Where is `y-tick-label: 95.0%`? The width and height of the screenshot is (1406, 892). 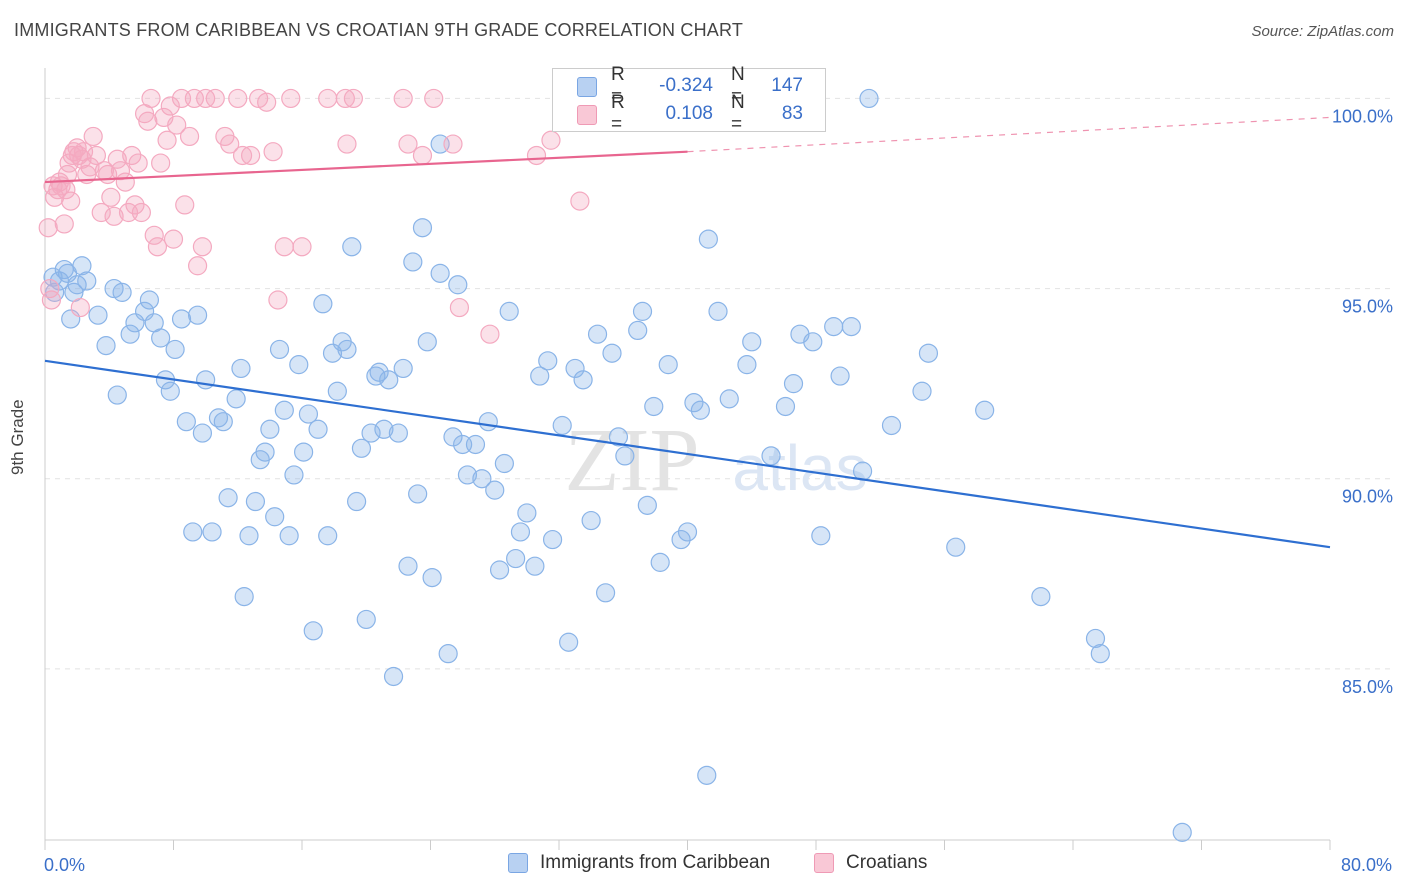 y-tick-label: 95.0% is located at coordinates (1367, 307).